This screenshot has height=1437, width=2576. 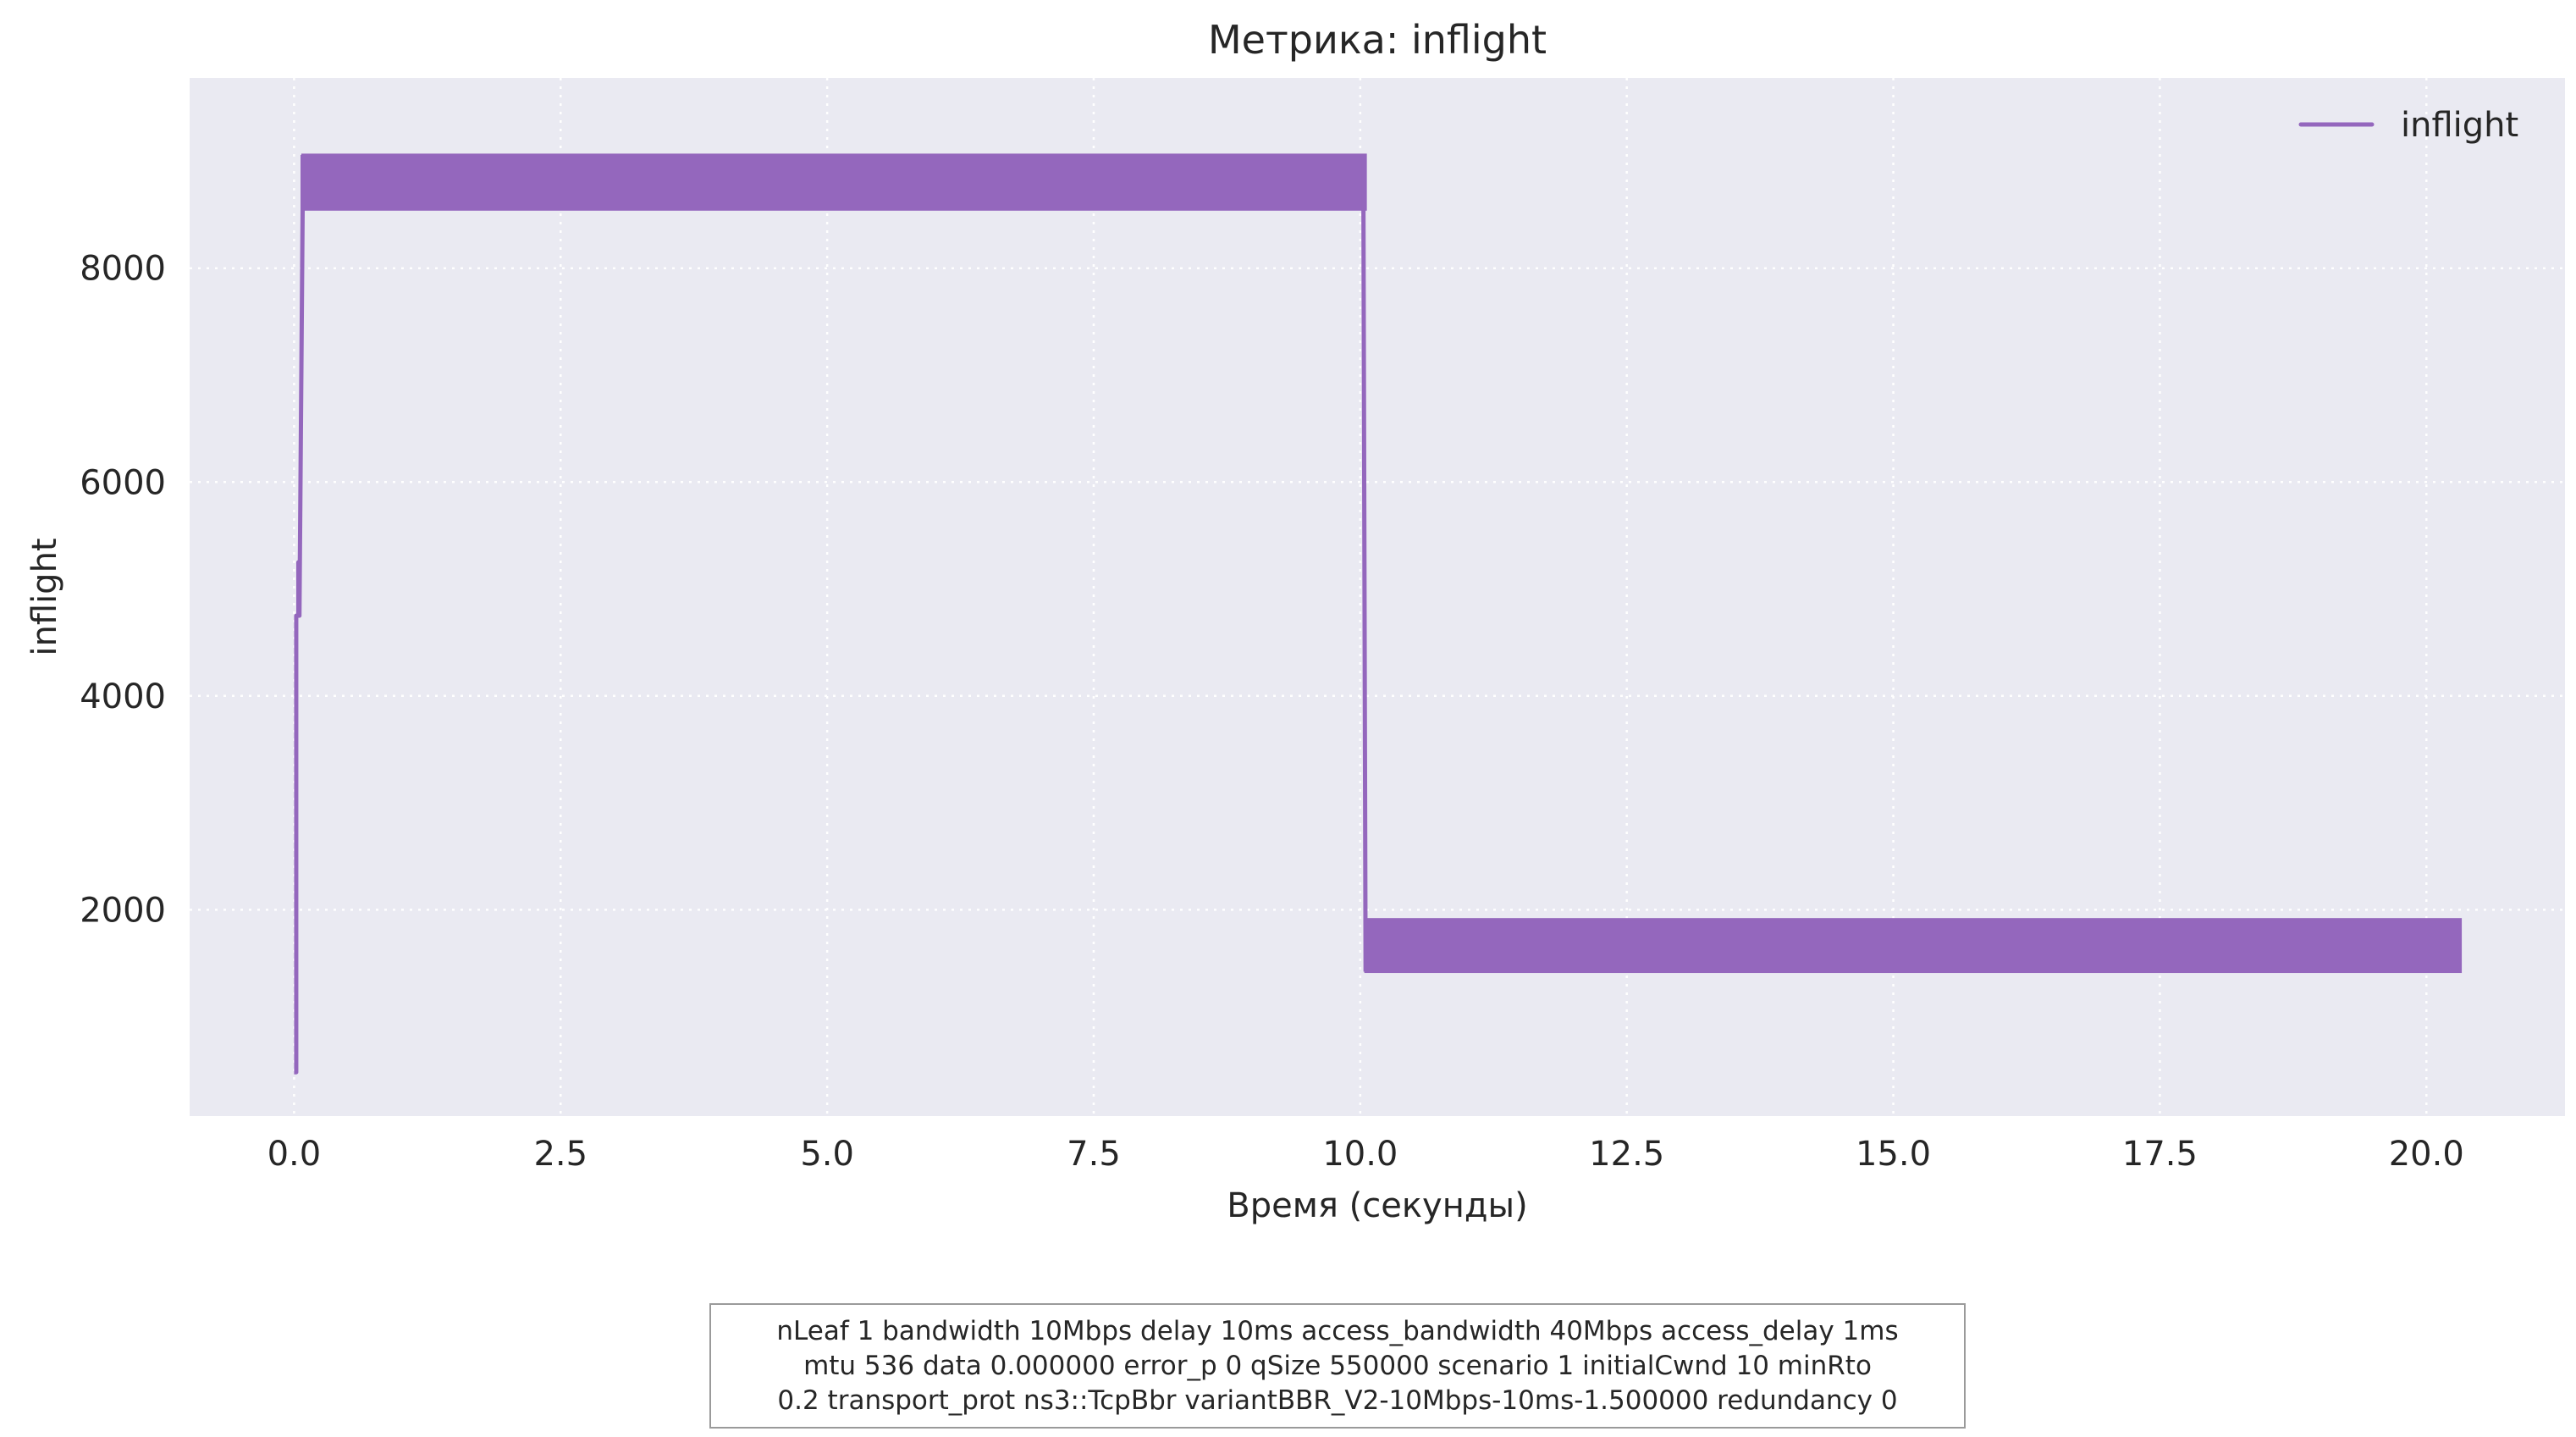 I want to click on legend: inflight, so click(x=2408, y=125).